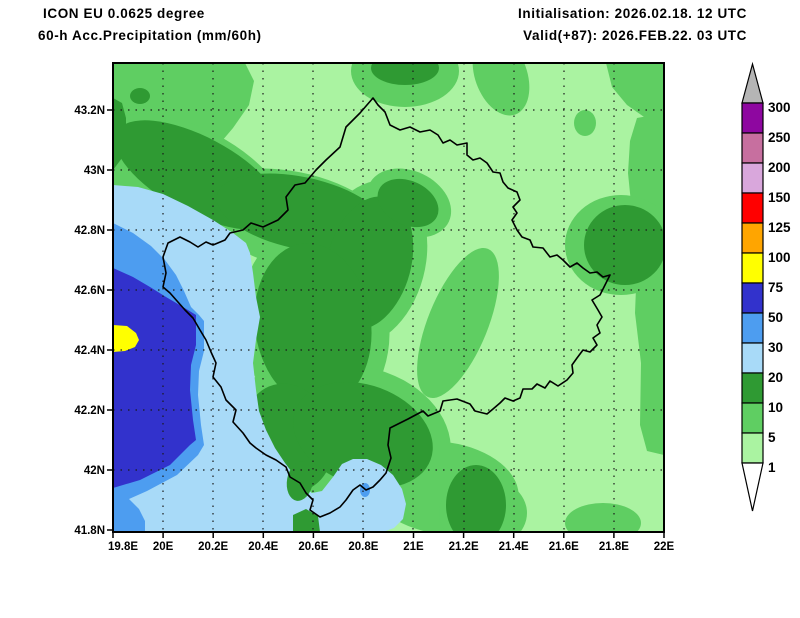 This screenshot has width=800, height=618. Describe the element at coordinates (775, 347) in the screenshot. I see `colorbar-label: 30` at that location.